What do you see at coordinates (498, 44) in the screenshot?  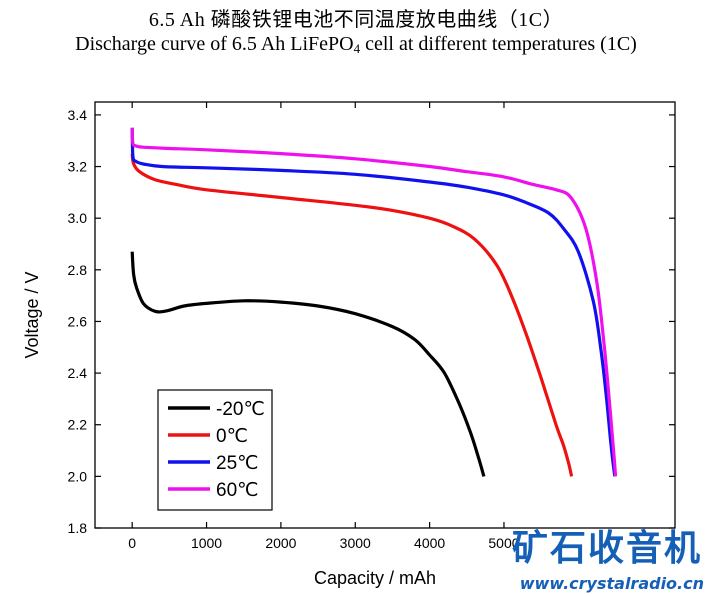 I see `title-en-tail: cell at different temperatures (1C)` at bounding box center [498, 44].